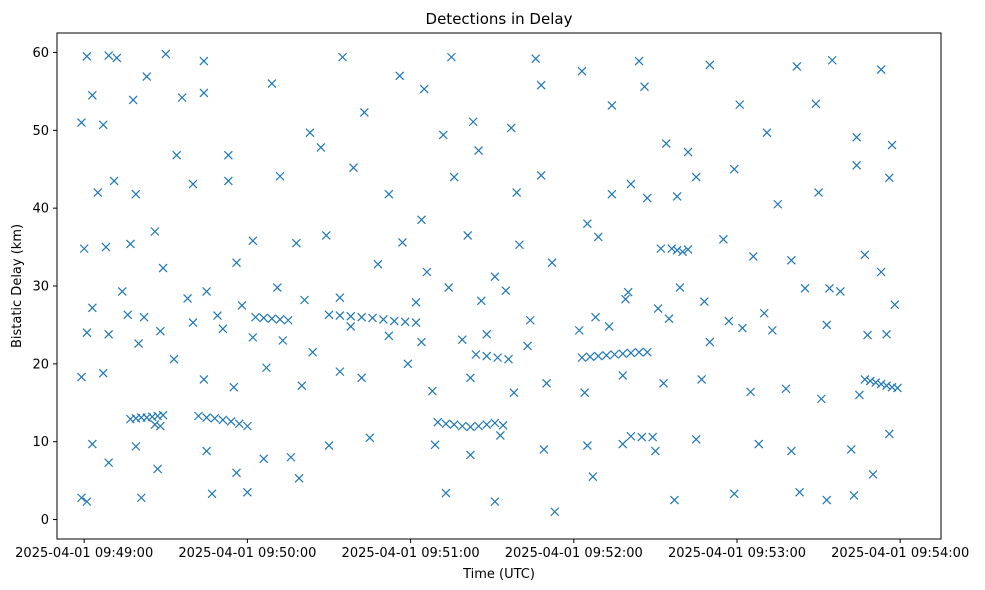 The image size is (985, 590). What do you see at coordinates (737, 553) in the screenshot?
I see `x-tick-label: 2025-04-01 09:53:00` at bounding box center [737, 553].